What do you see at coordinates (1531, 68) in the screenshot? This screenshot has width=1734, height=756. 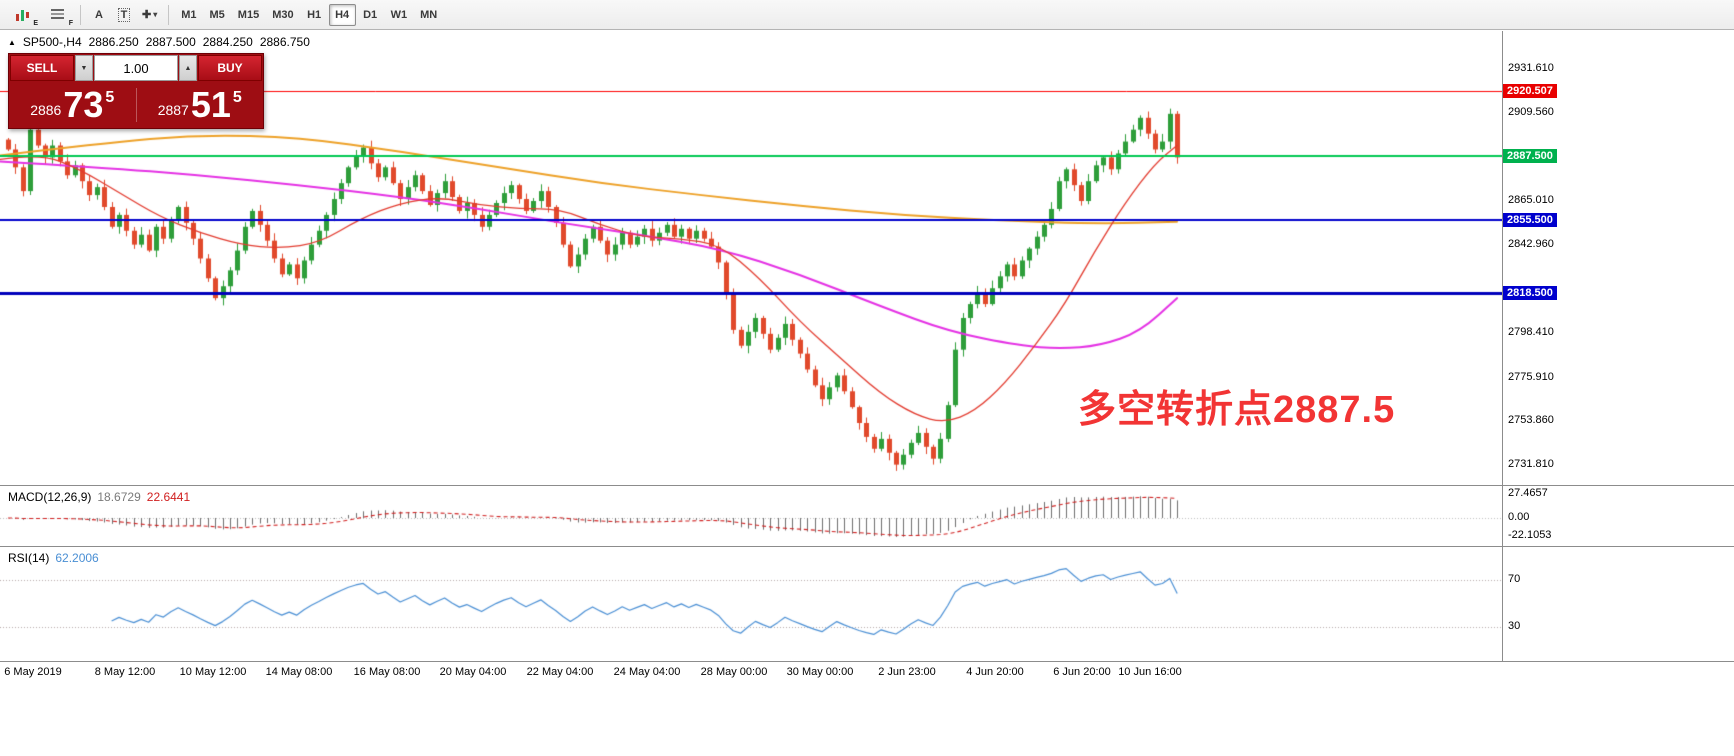 I see `axis-tick-label: 2931.610` at bounding box center [1531, 68].